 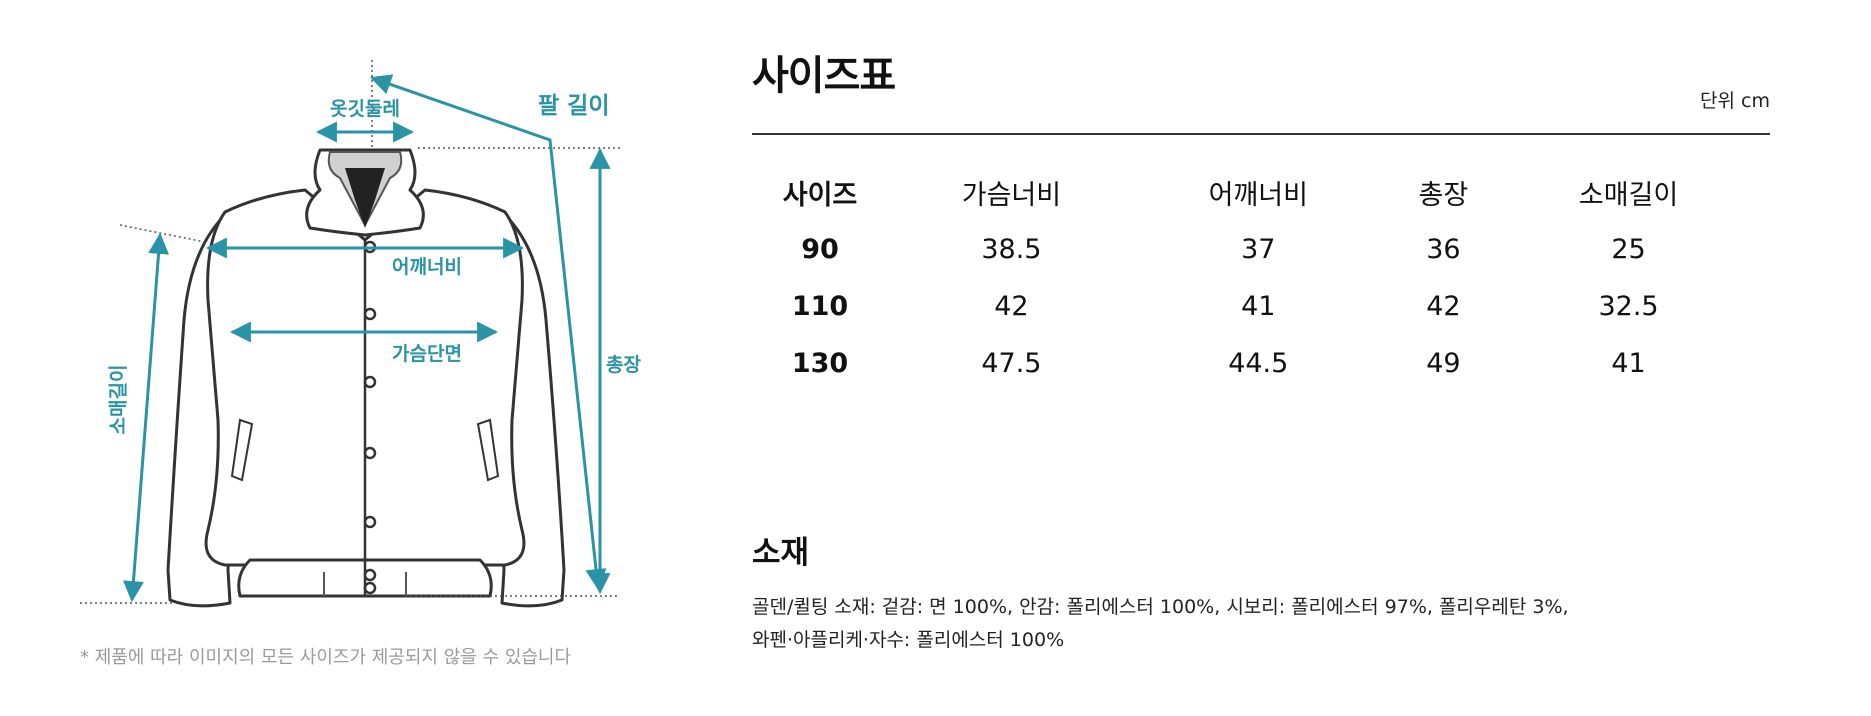 I want to click on label-total-length: 총장, so click(x=623, y=365).